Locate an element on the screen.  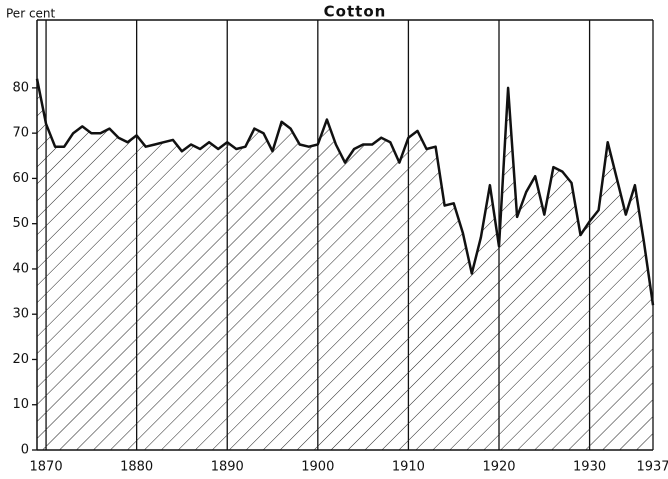
x-tick-label: 1930 is located at coordinates (589, 467).